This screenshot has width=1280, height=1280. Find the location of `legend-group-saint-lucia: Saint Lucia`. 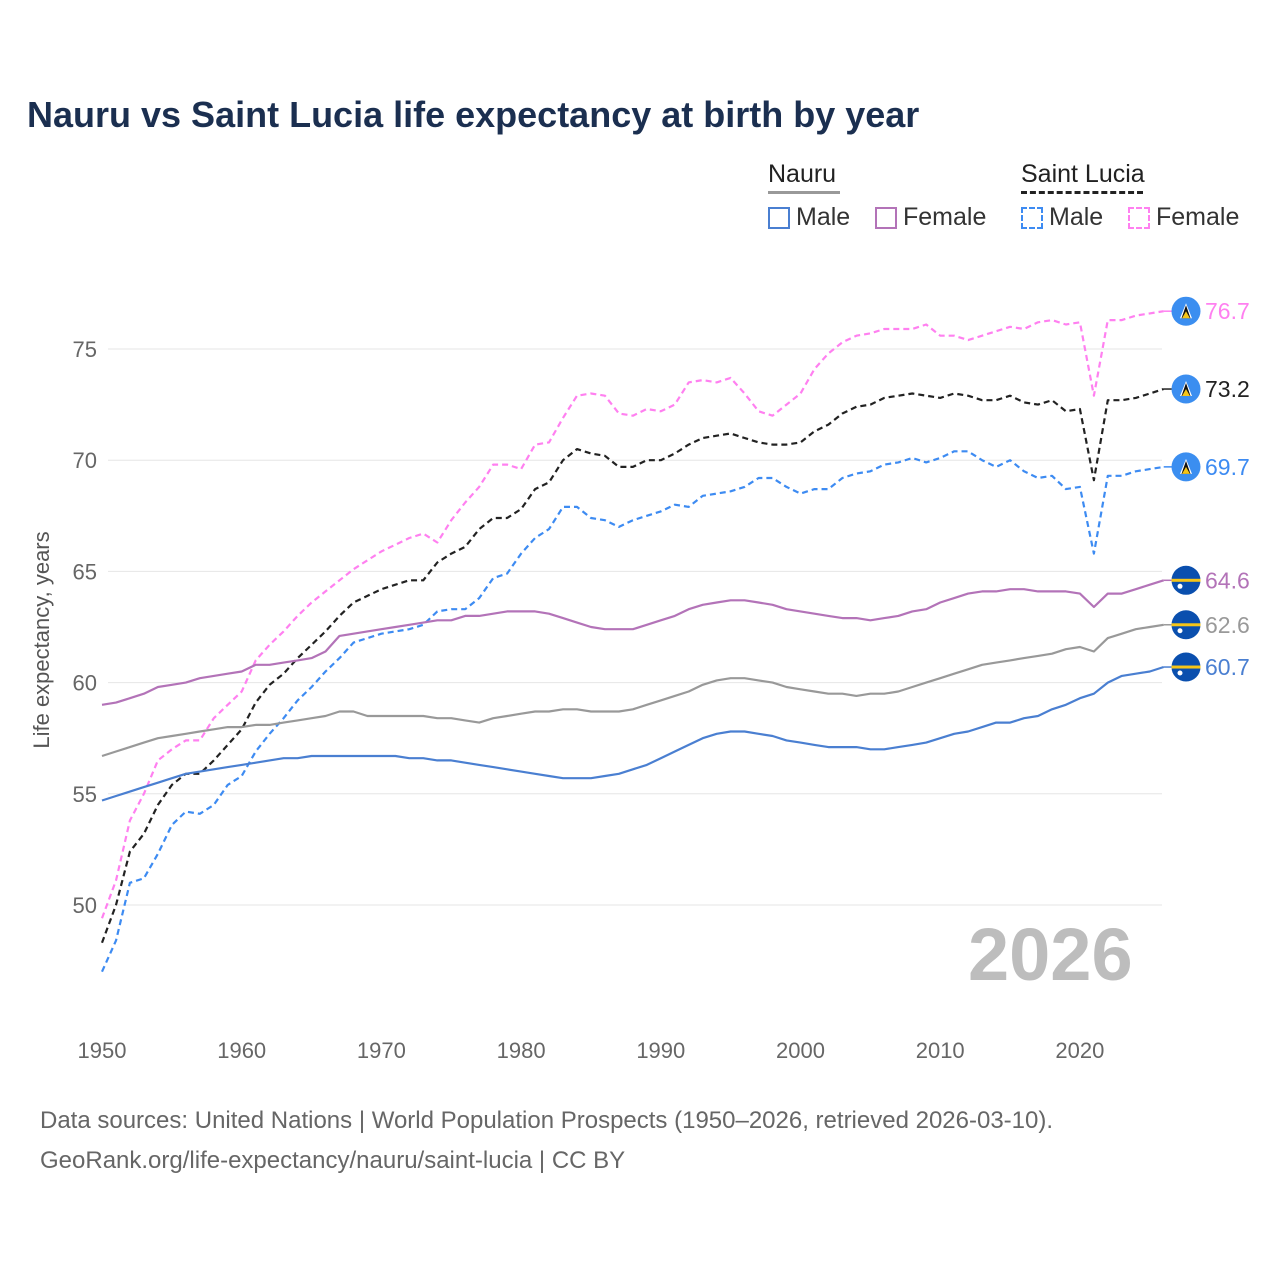

legend-group-saint-lucia: Saint Lucia is located at coordinates (1083, 177).